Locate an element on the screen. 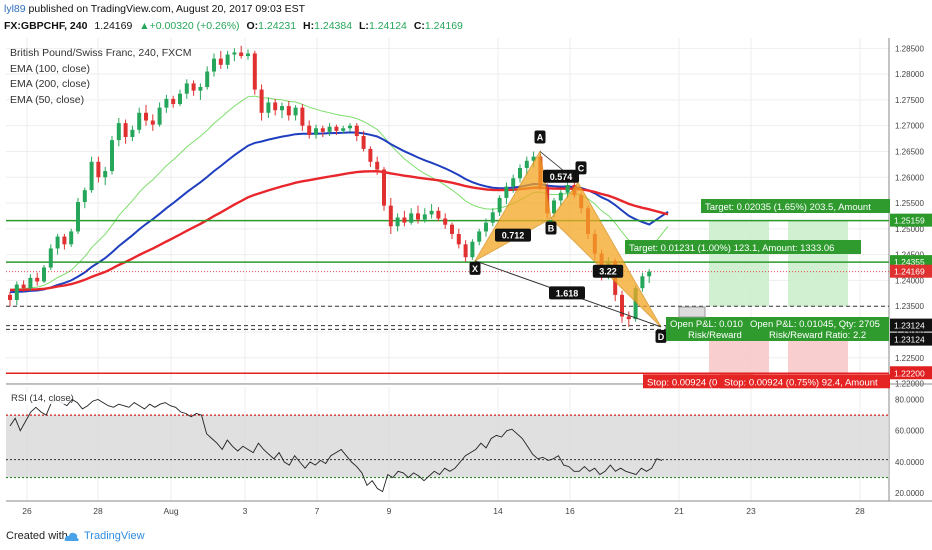 Image resolution: width=932 pixels, height=550 pixels. author-name: lyl89 is located at coordinates (15, 9).